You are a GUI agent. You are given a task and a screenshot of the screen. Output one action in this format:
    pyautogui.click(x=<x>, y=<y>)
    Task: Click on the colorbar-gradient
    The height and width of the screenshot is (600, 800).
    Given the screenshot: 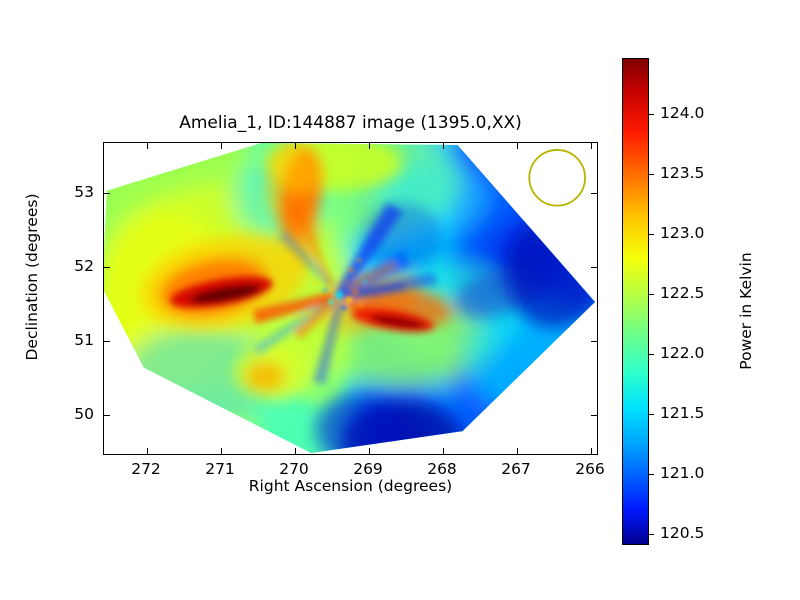 What is the action you would take?
    pyautogui.click(x=635, y=301)
    